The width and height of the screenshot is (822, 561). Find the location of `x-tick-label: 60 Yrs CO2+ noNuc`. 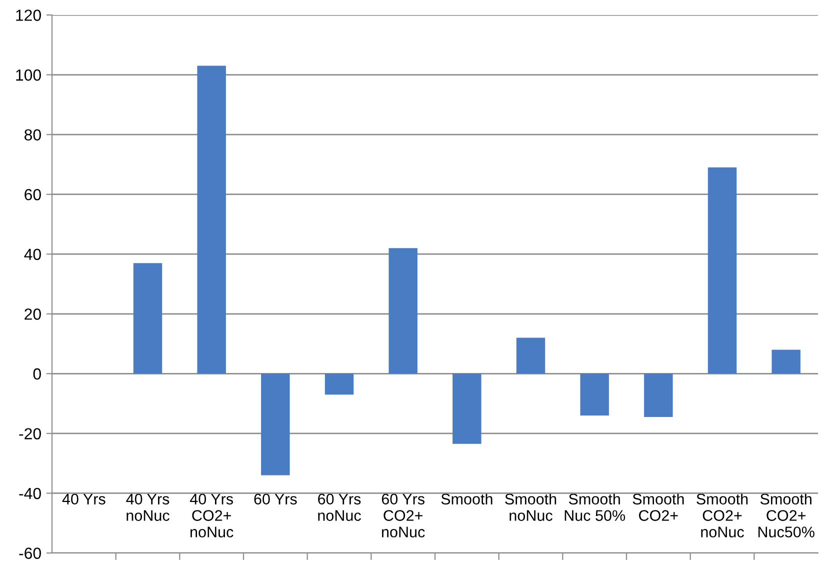

x-tick-label: 60 Yrs CO2+ noNuc is located at coordinates (403, 516).